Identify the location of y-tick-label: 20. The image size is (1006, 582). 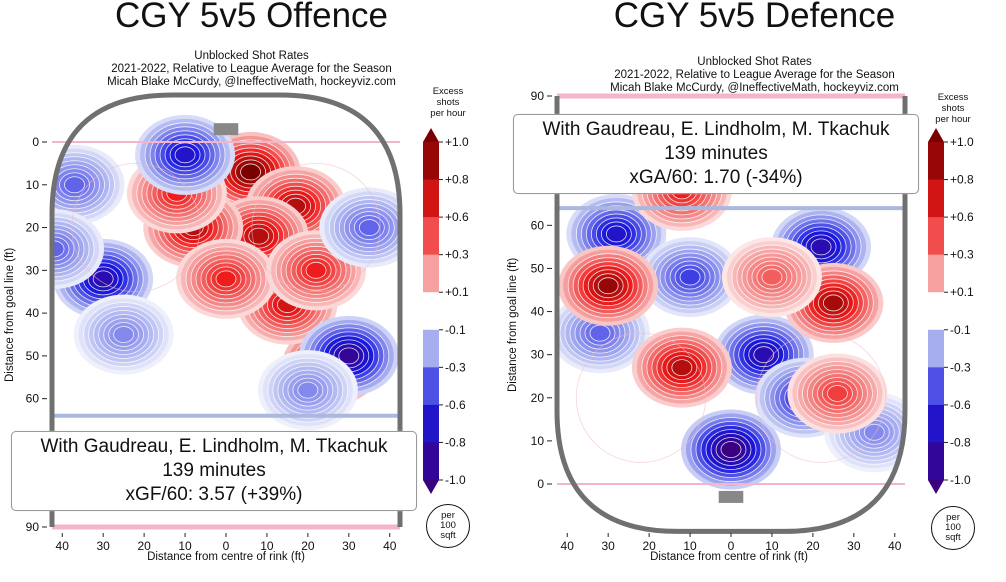
(33, 228).